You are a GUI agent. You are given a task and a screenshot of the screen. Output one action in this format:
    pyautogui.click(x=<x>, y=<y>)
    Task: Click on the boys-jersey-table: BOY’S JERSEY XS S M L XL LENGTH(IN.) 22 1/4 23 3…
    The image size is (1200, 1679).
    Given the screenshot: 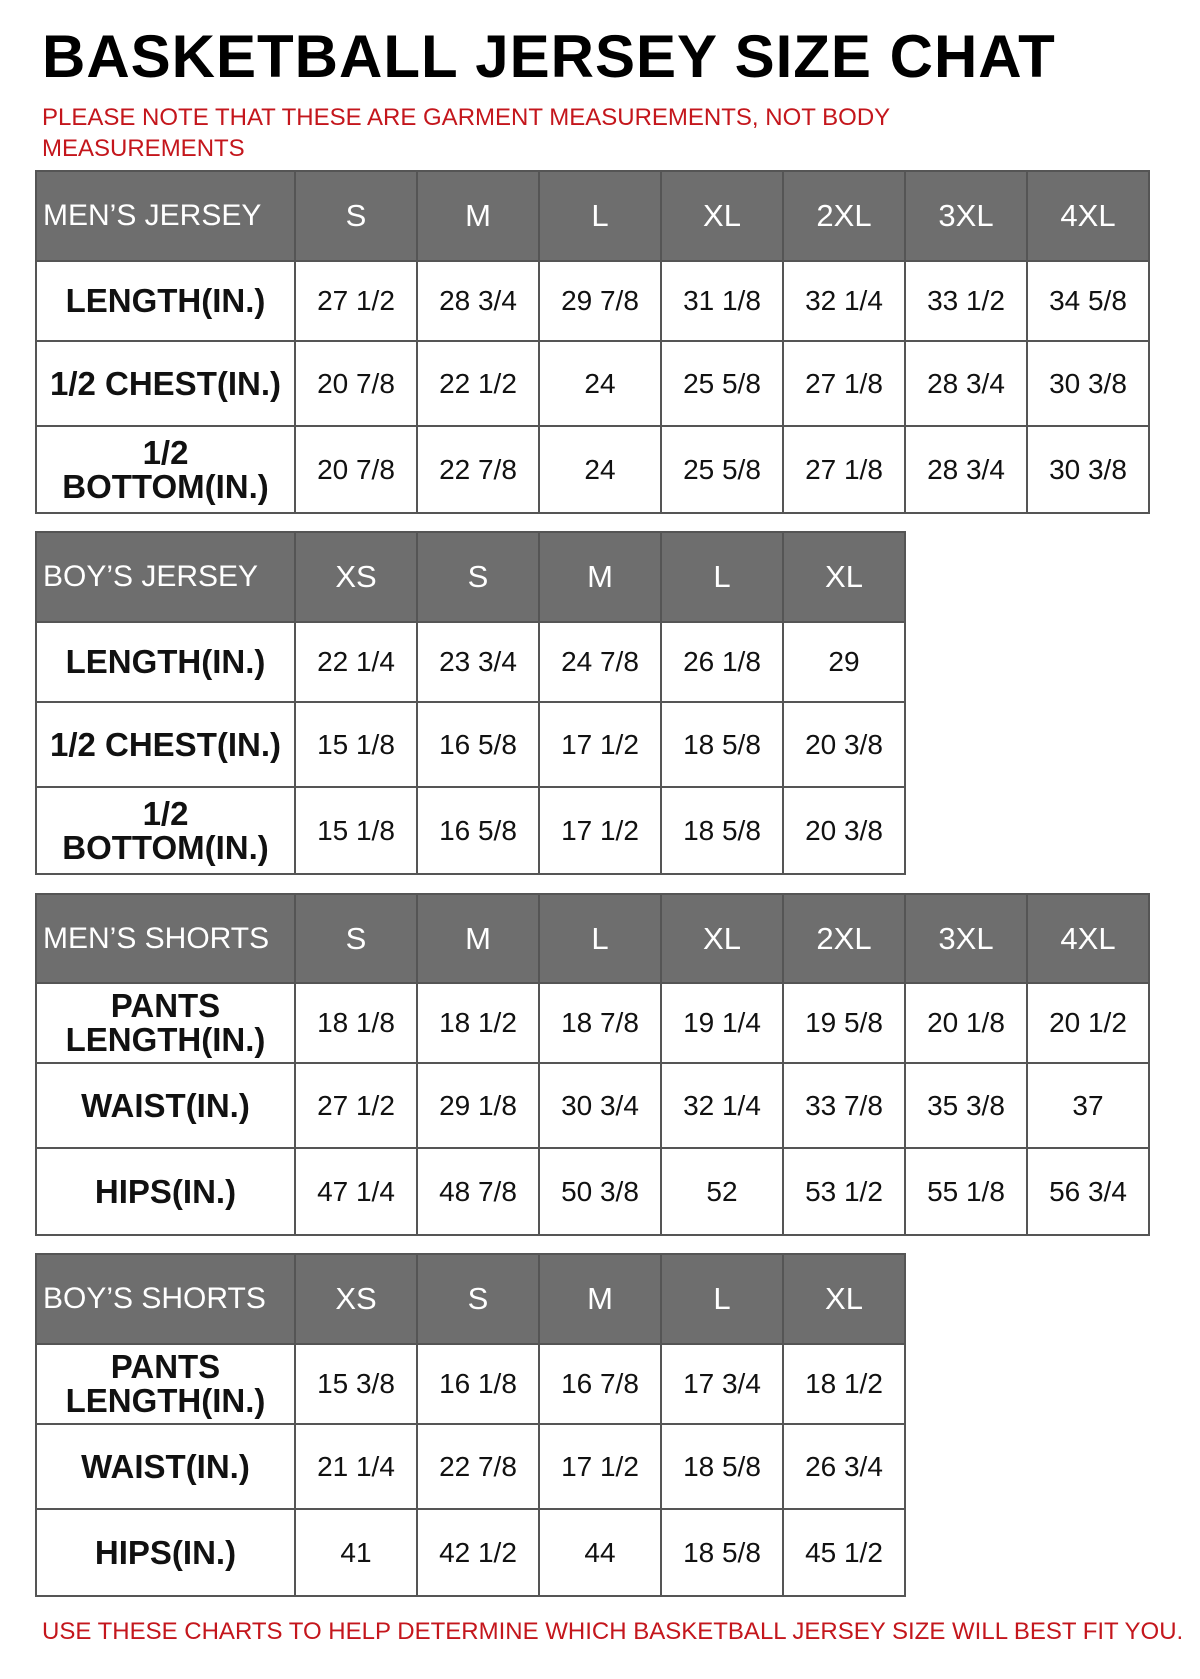 What is the action you would take?
    pyautogui.click(x=470, y=703)
    